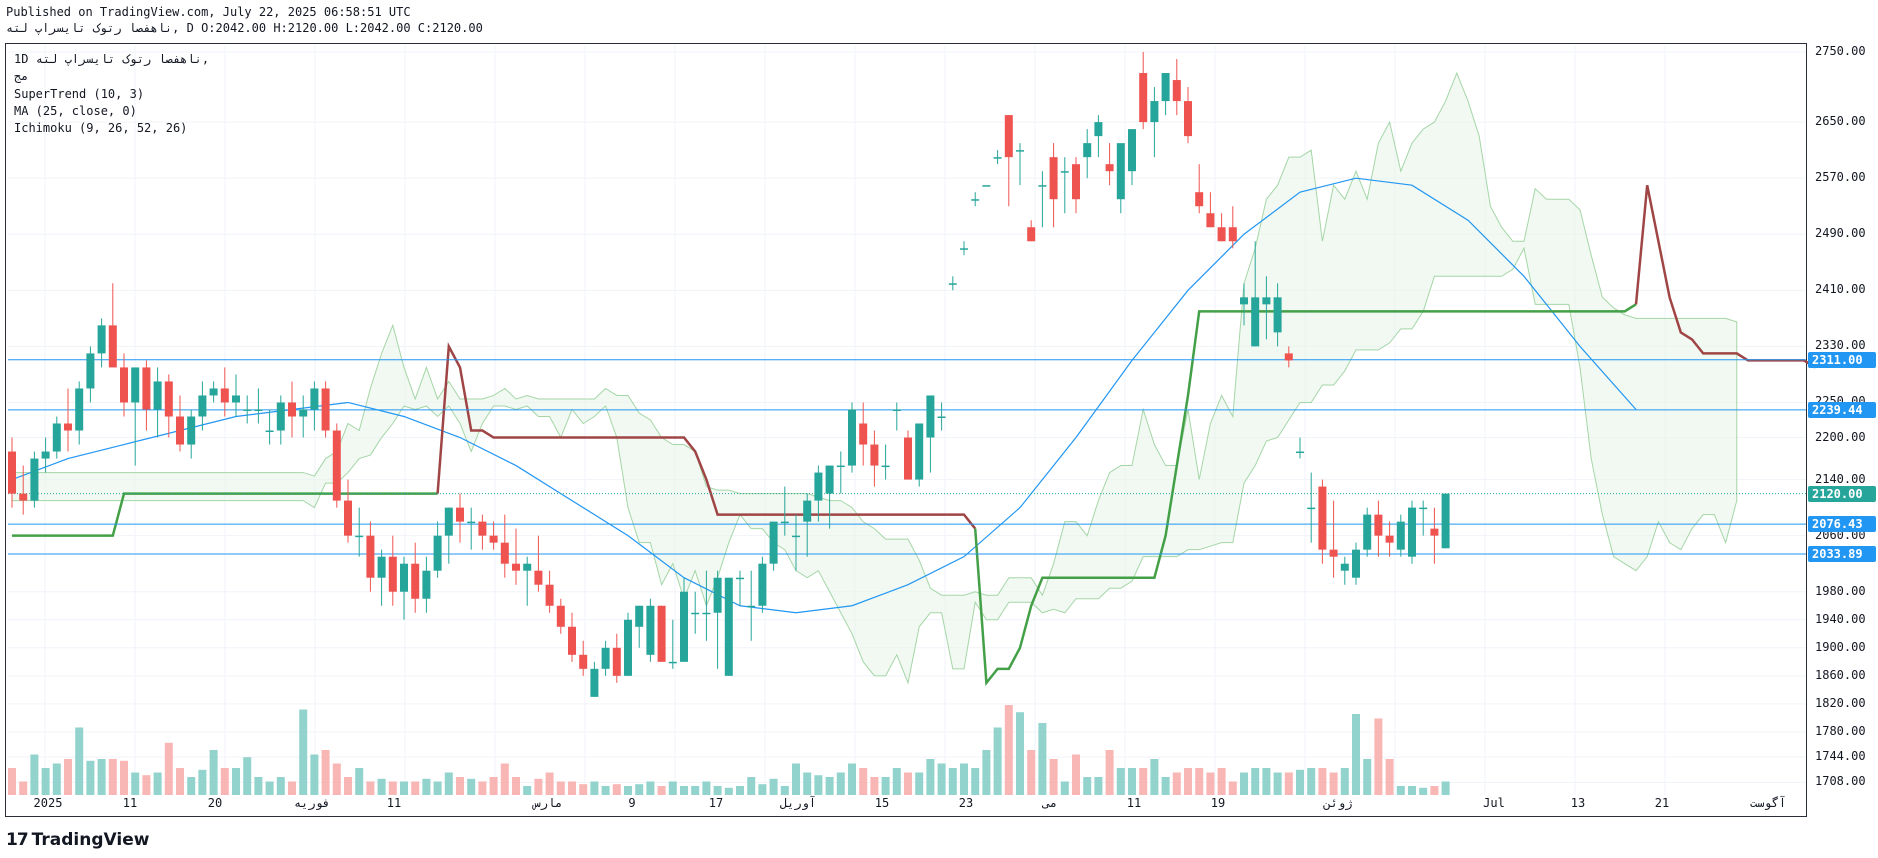  I want to click on legend-ma: MA (25, close, 0), so click(75, 111).